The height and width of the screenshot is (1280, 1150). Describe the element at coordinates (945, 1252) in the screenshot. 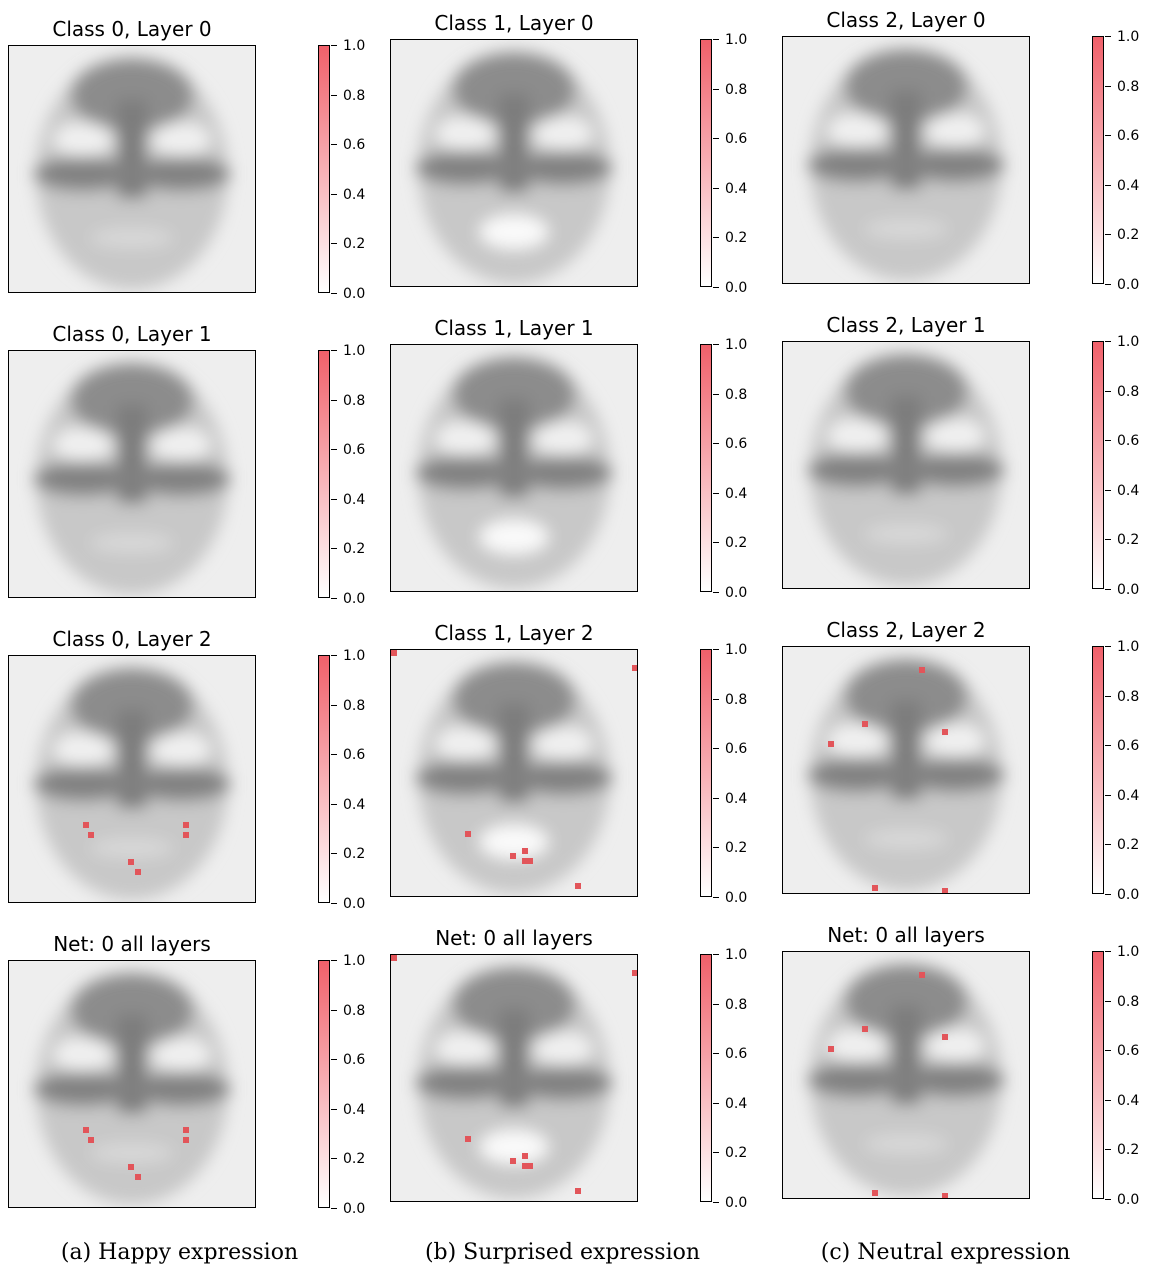

I see `subfigure-caption: (c) Neutral expression` at that location.